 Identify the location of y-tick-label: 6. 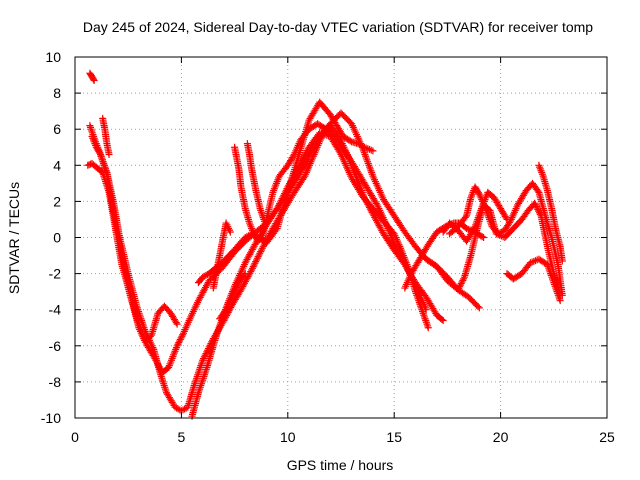
(57, 129).